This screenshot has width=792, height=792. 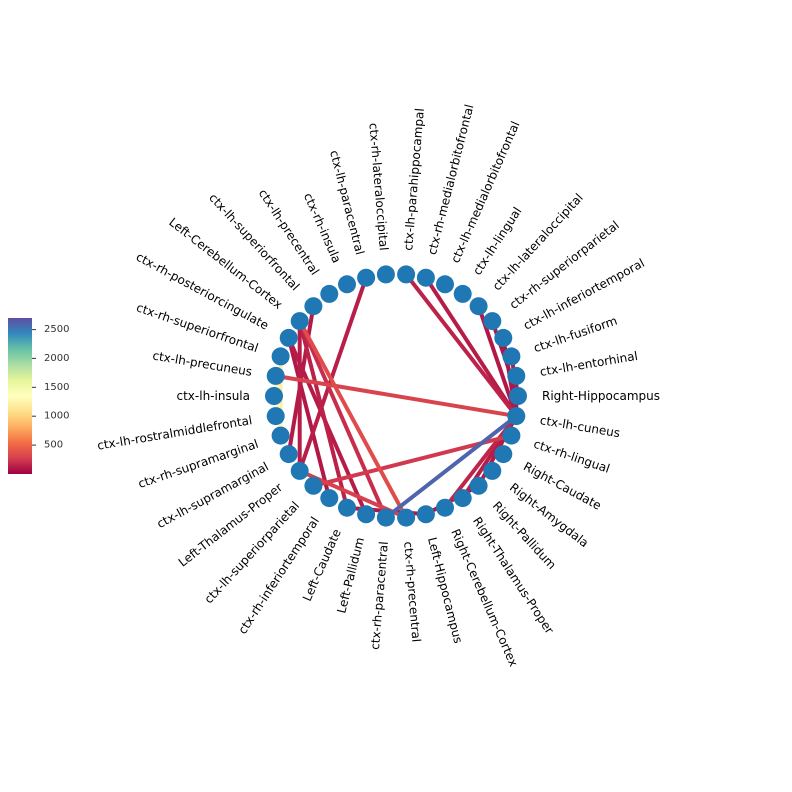 What do you see at coordinates (275, 416) in the screenshot?
I see `node-ctx-lh-rostralmiddlefrontal` at bounding box center [275, 416].